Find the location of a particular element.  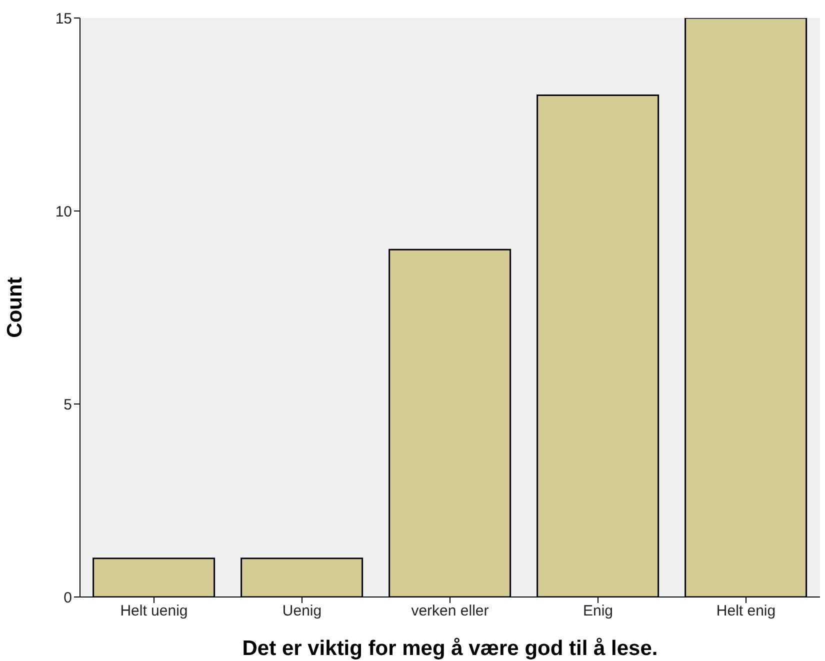

y-axis-title: Count is located at coordinates (14, 307).